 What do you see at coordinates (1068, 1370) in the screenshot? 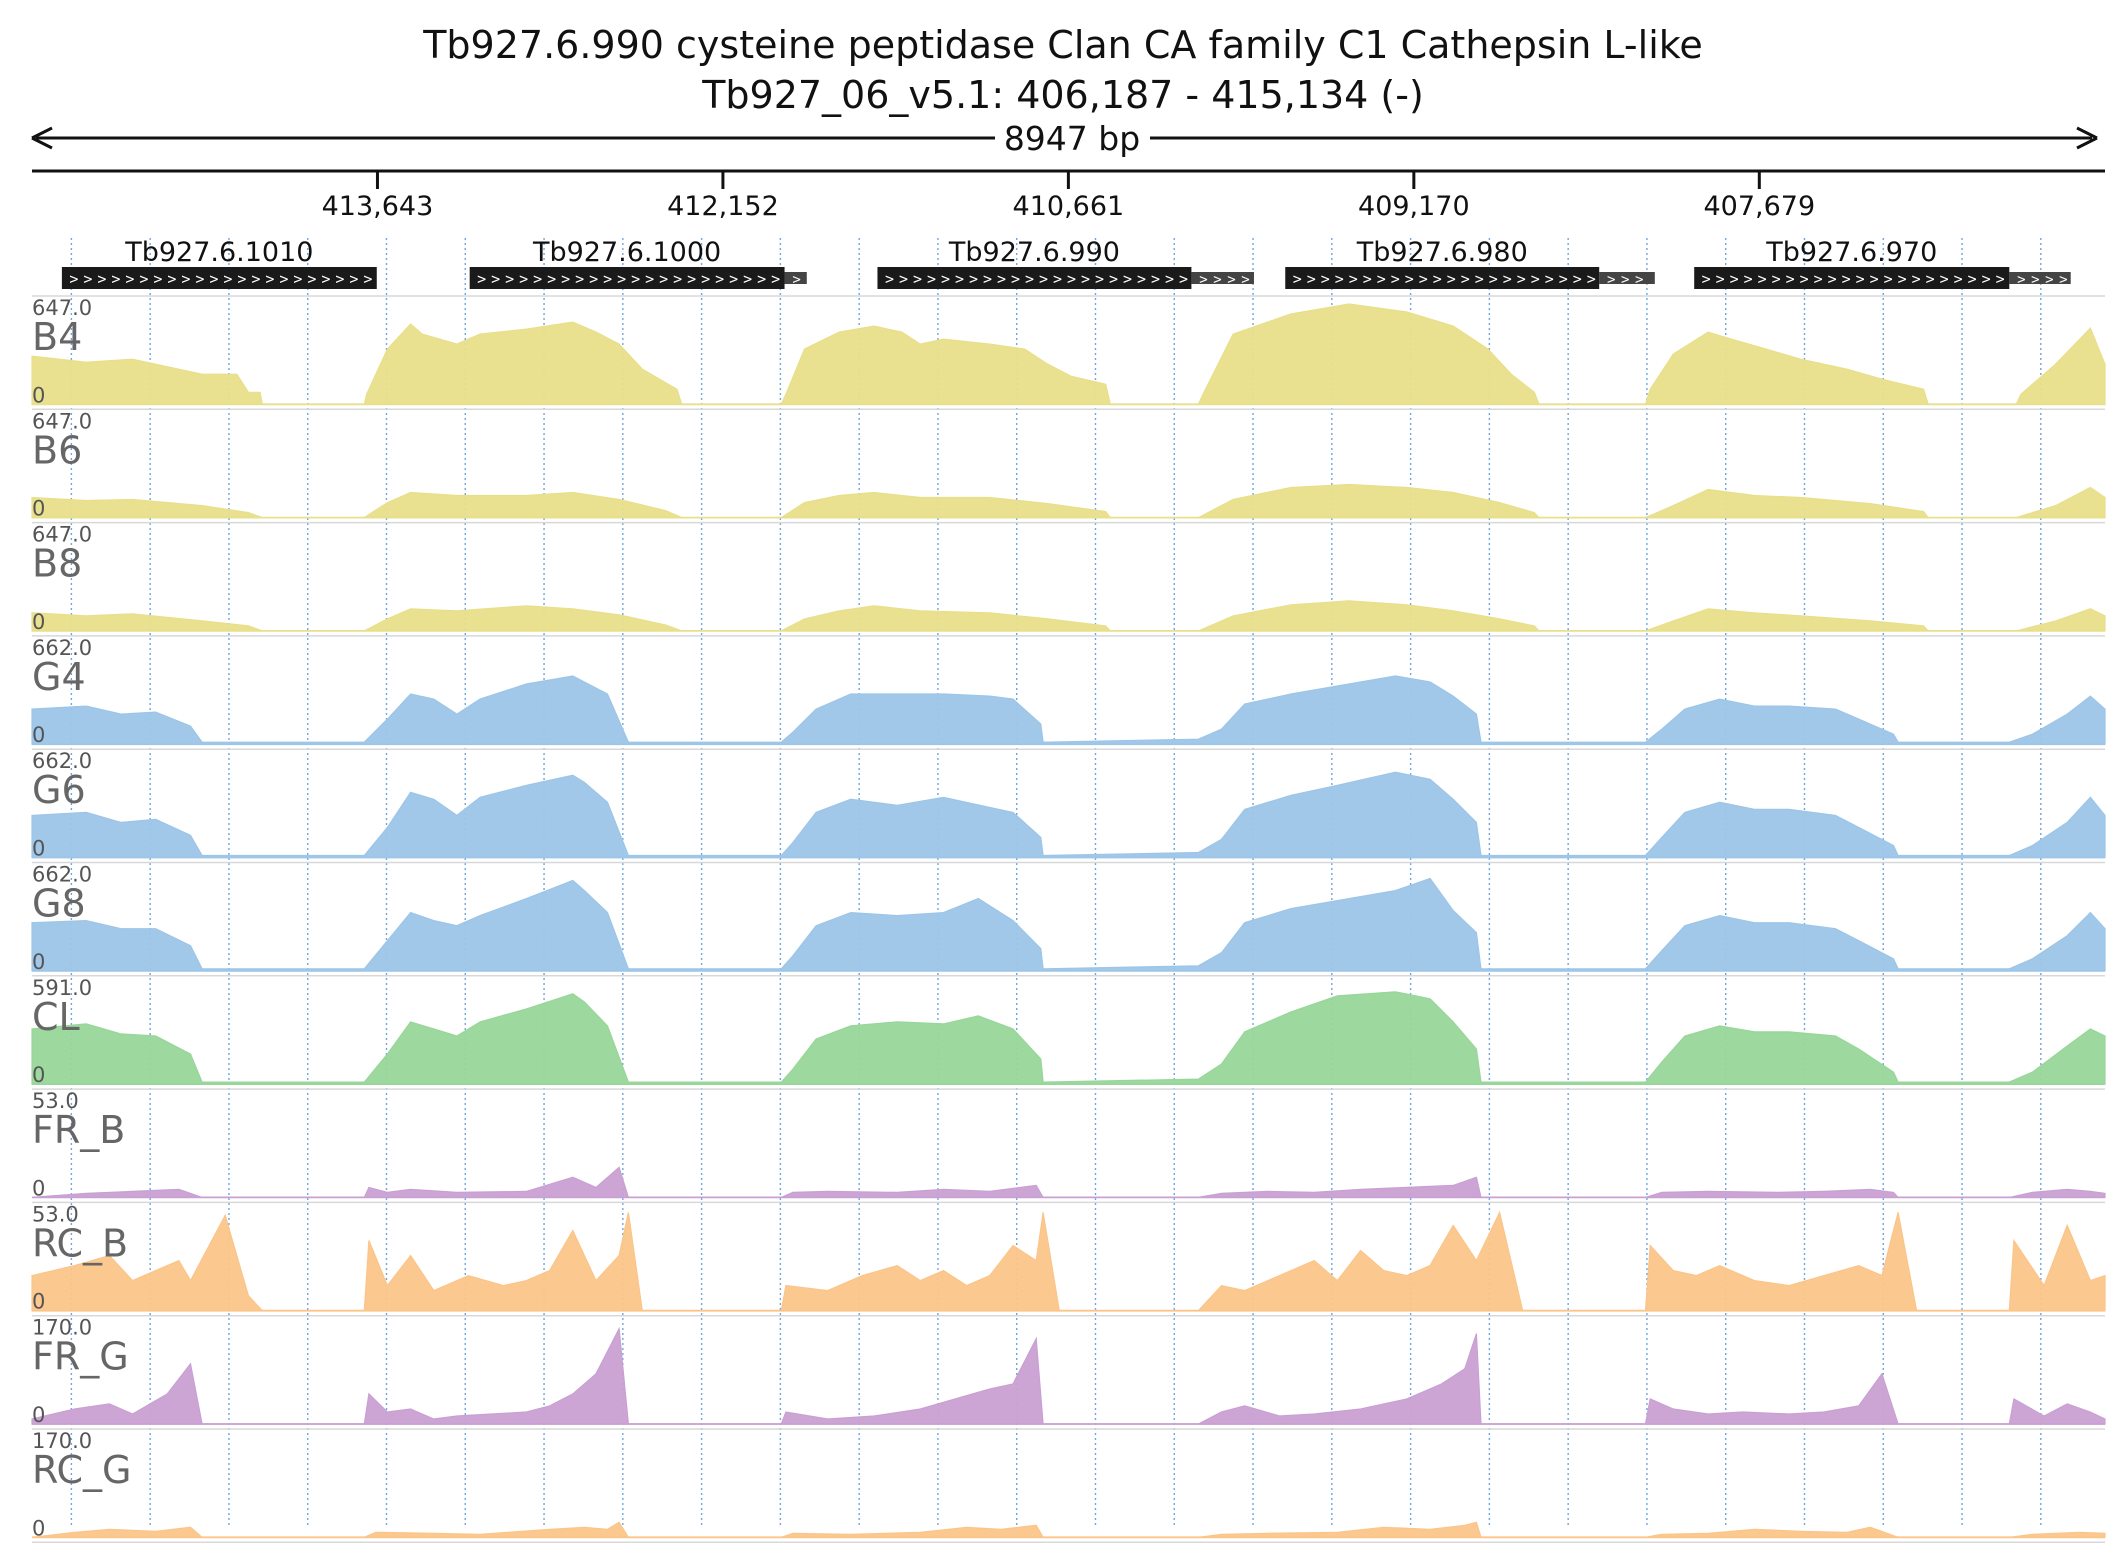
I see `track-fr-g: 170.0FR_G 0` at bounding box center [1068, 1370].